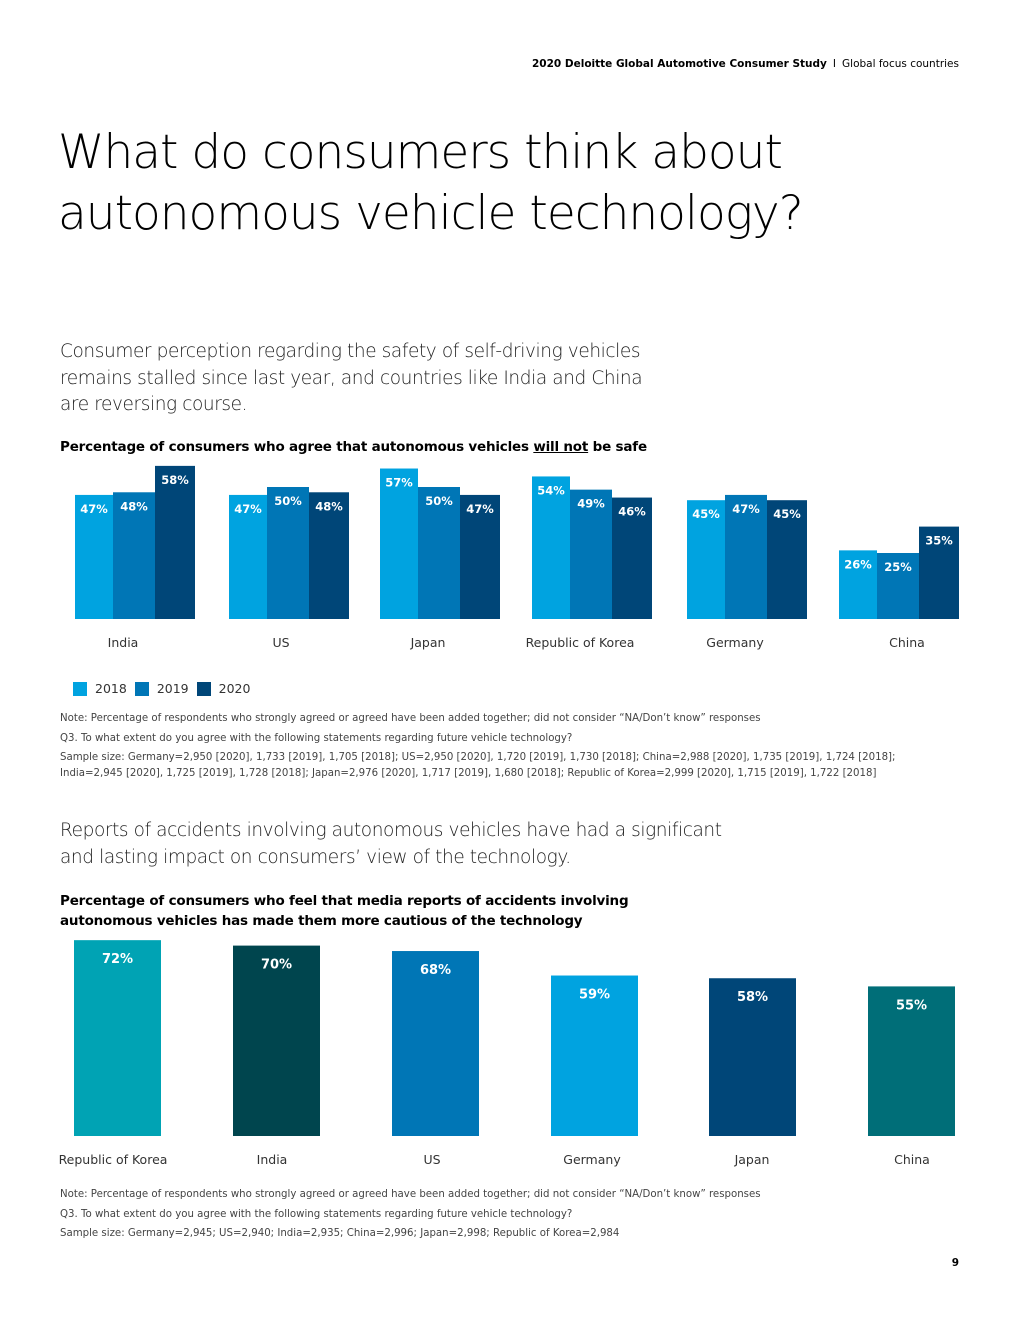  Describe the element at coordinates (591, 554) in the screenshot. I see `bar-republic-of-korea-2019` at that location.